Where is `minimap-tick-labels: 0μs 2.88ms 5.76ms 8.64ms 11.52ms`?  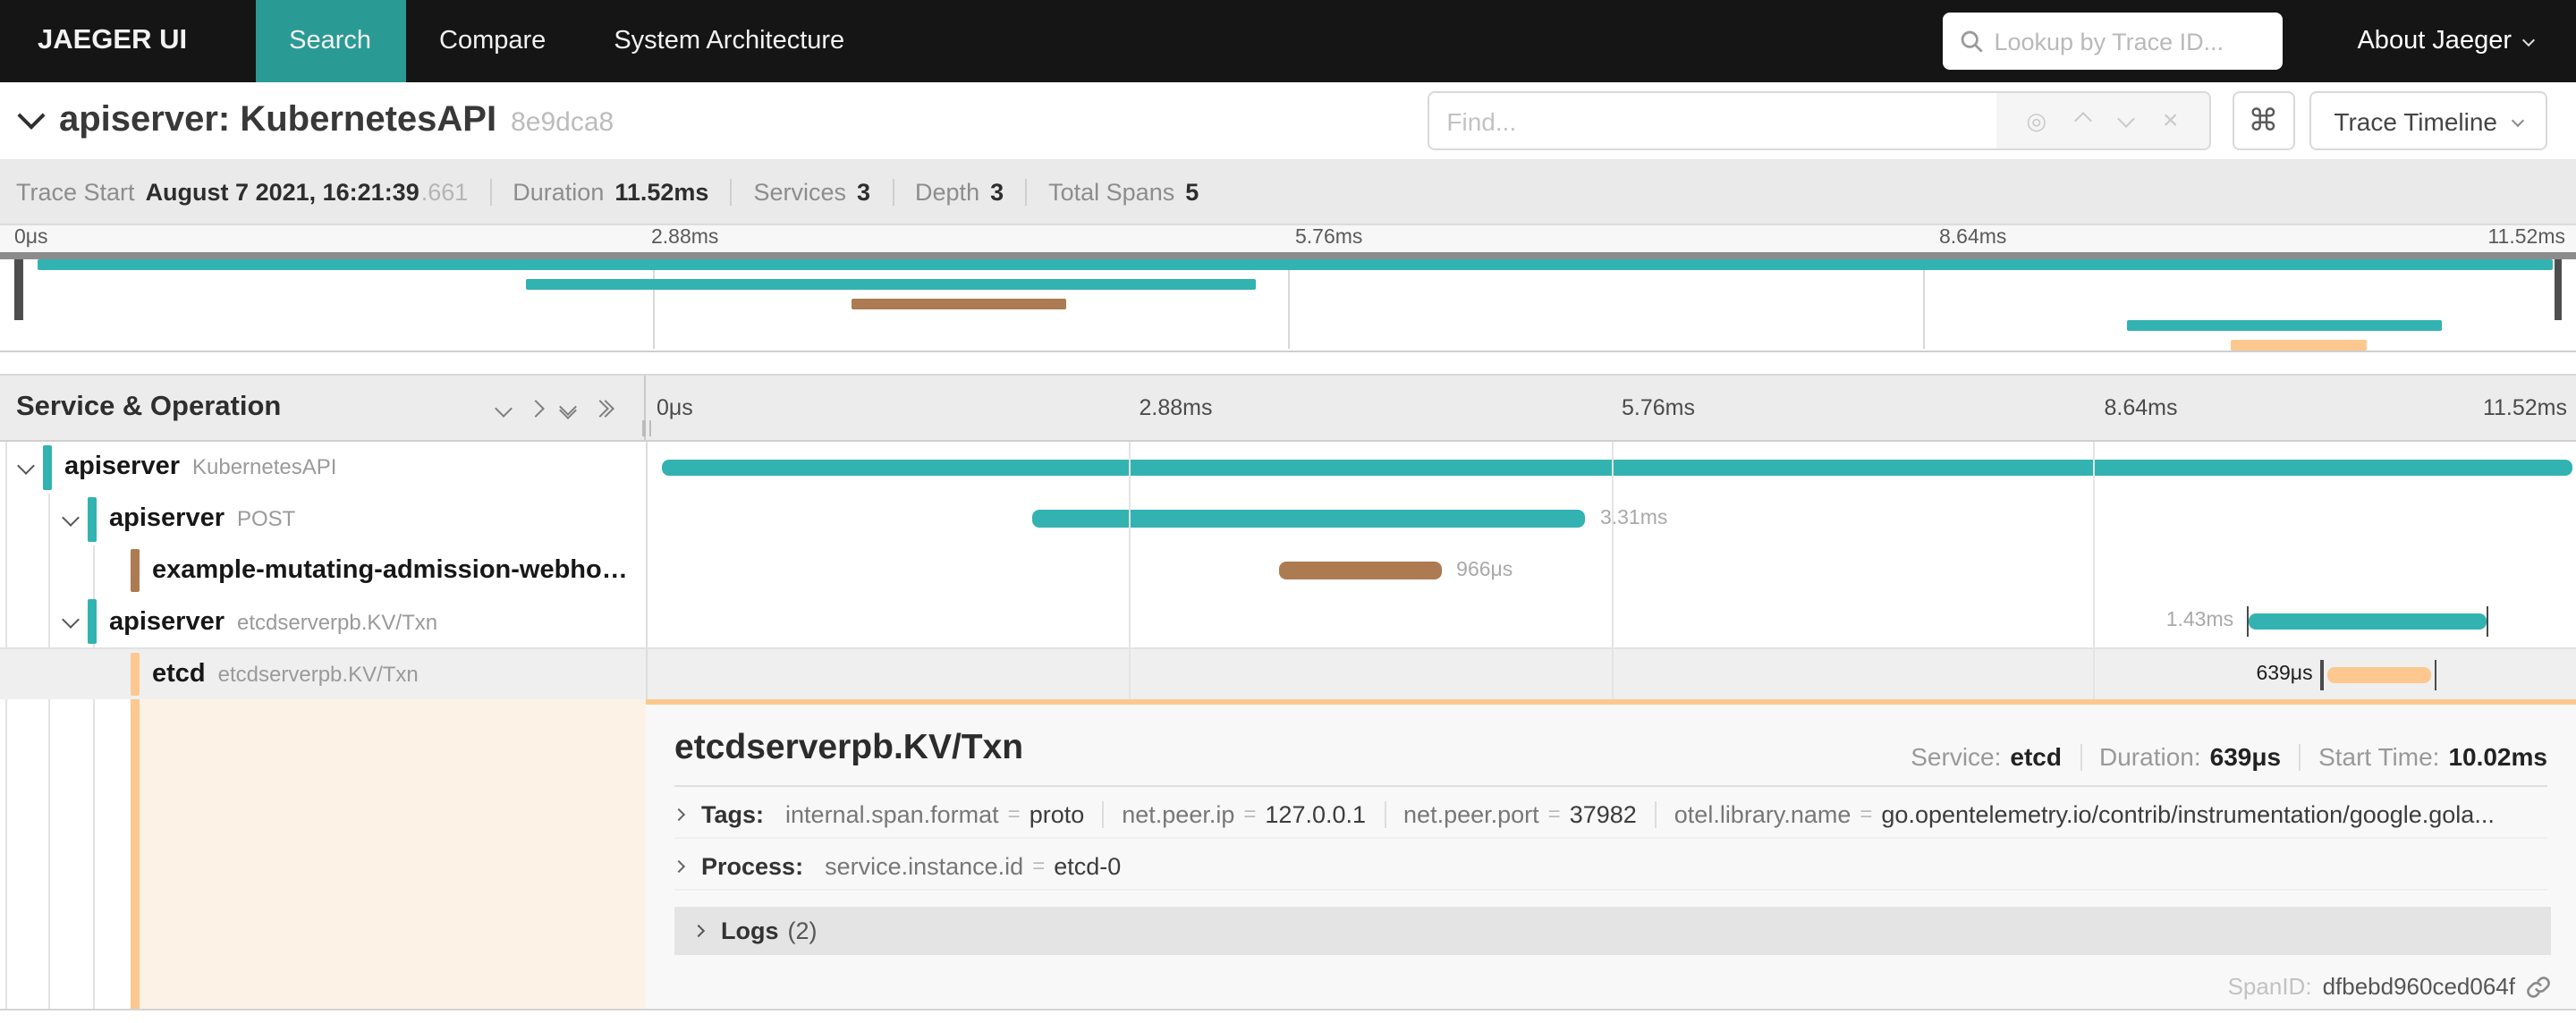
minimap-tick-labels: 0μs 2.88ms 5.76ms 8.64ms 11.52ms is located at coordinates (1288, 238).